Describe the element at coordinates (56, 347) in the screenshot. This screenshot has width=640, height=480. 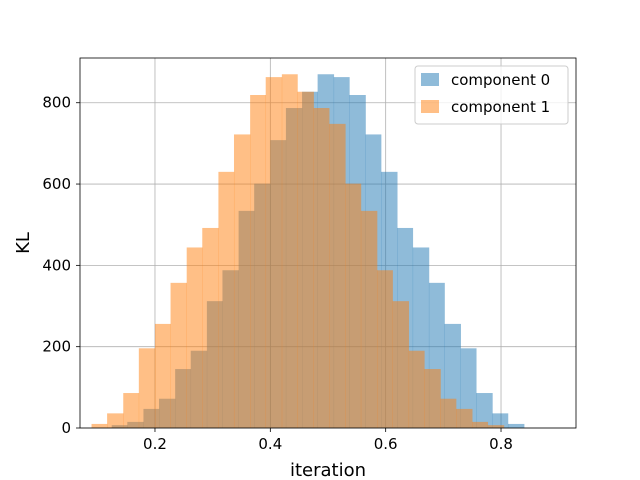
I see `y-tick-label-1: 200` at that location.